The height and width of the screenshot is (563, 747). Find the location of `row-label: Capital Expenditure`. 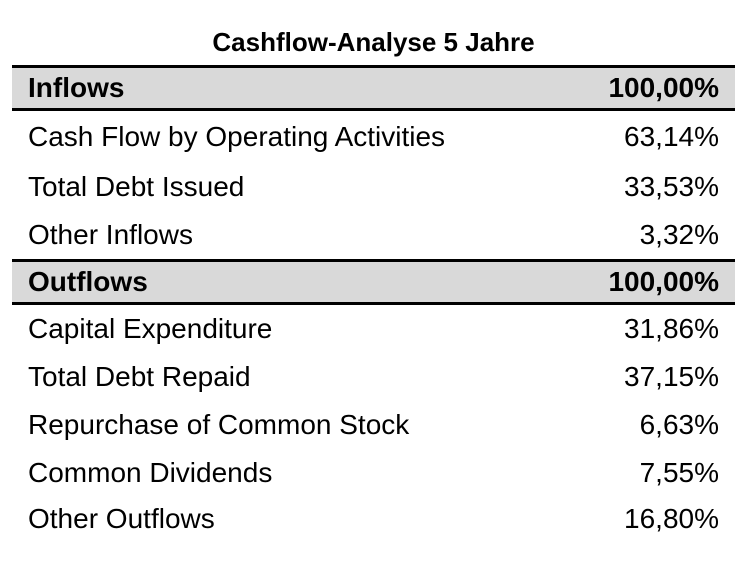

row-label: Capital Expenditure is located at coordinates (150, 328).